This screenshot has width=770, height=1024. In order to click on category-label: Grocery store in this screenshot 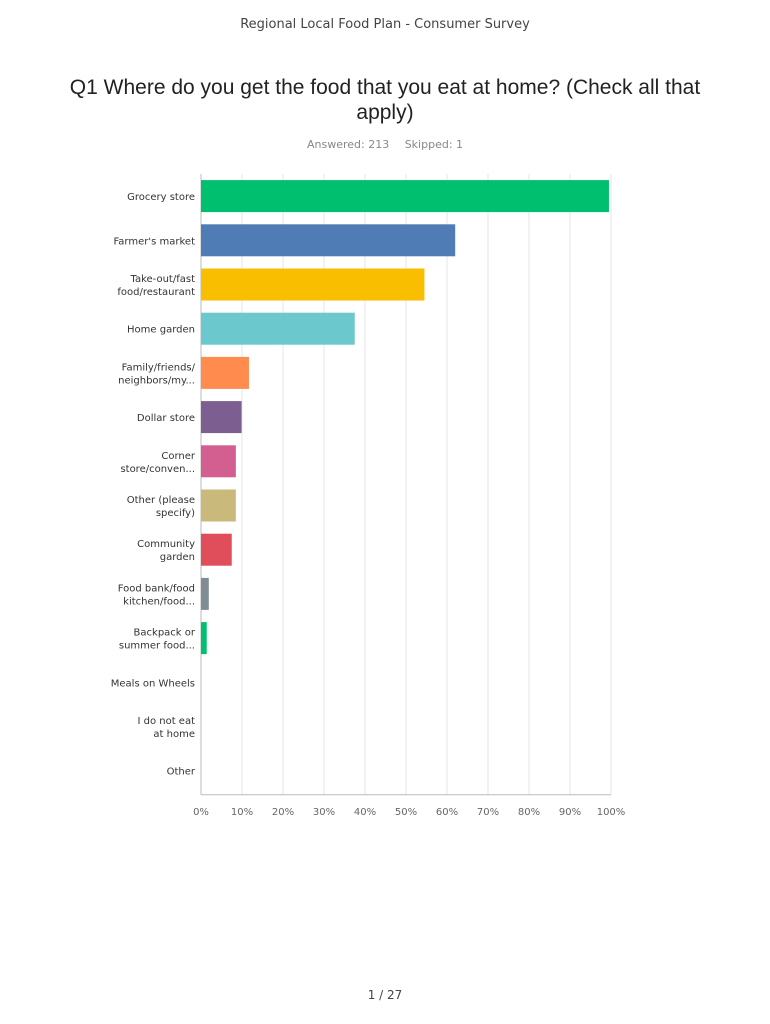, I will do `click(161, 197)`.